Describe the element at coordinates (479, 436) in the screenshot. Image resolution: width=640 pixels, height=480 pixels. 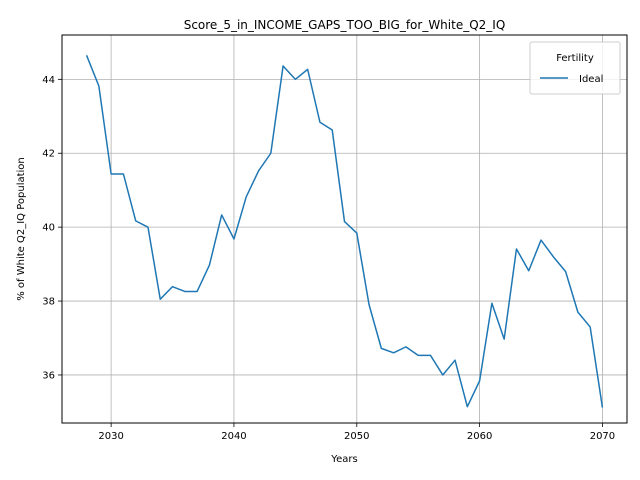
I see `x-tick-label: 2060` at that location.